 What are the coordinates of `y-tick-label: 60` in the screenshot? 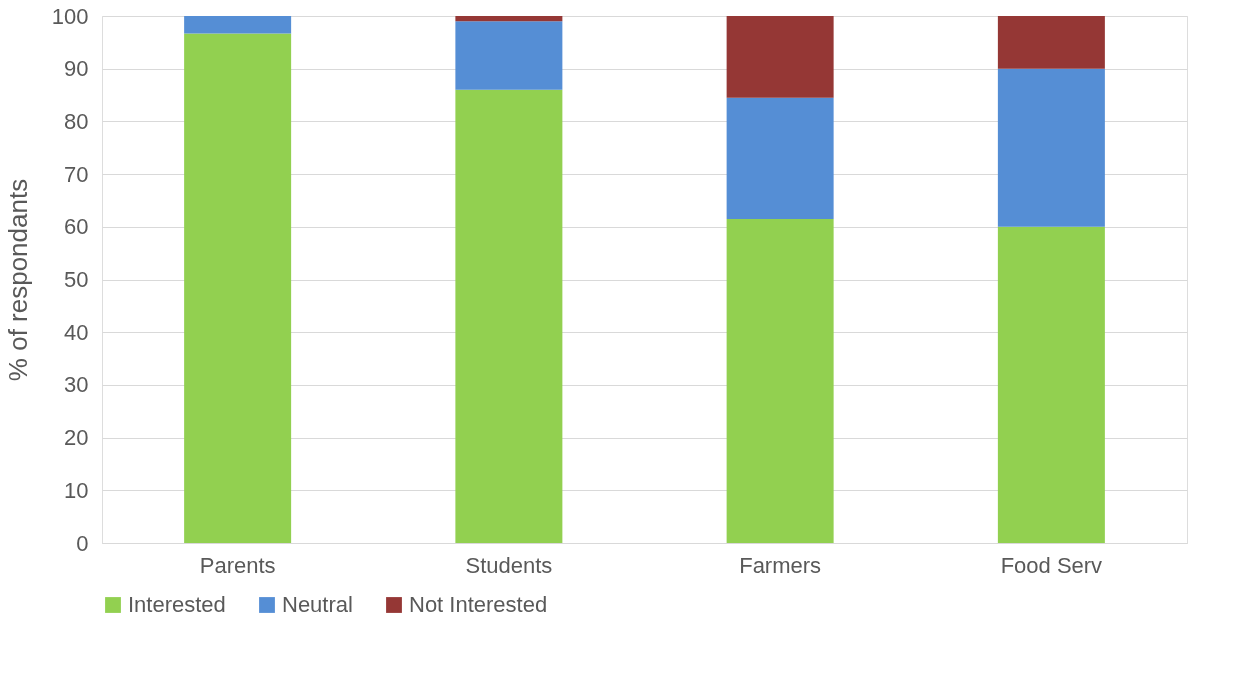 It's located at (76, 227).